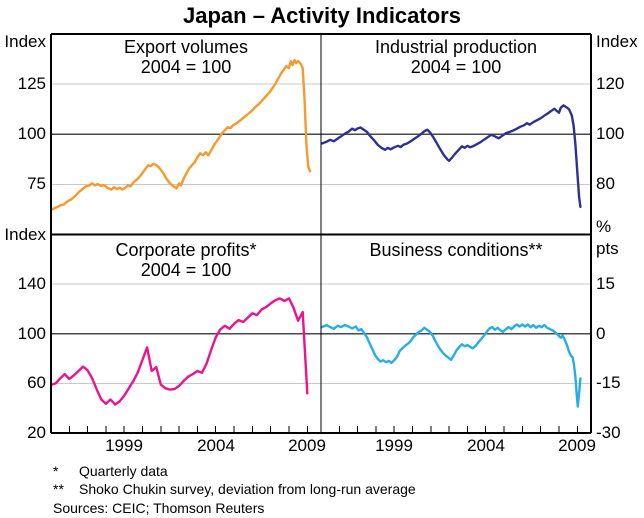 The width and height of the screenshot is (644, 518). Describe the element at coordinates (25, 41) in the screenshot. I see `y-axis-unit-top-left: Index` at that location.